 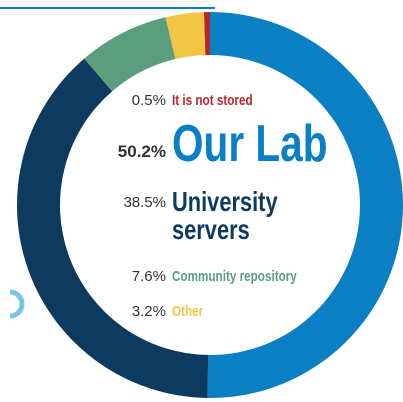 I want to click on value-label: 7.6%, so click(x=148, y=276).